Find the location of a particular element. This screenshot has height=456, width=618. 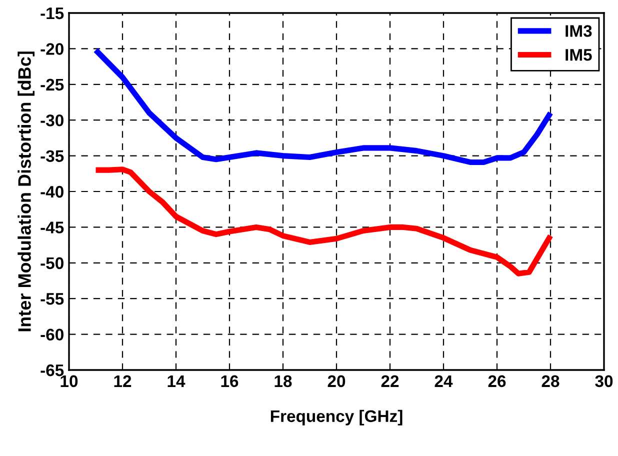

legend-label: IM5 is located at coordinates (579, 55).